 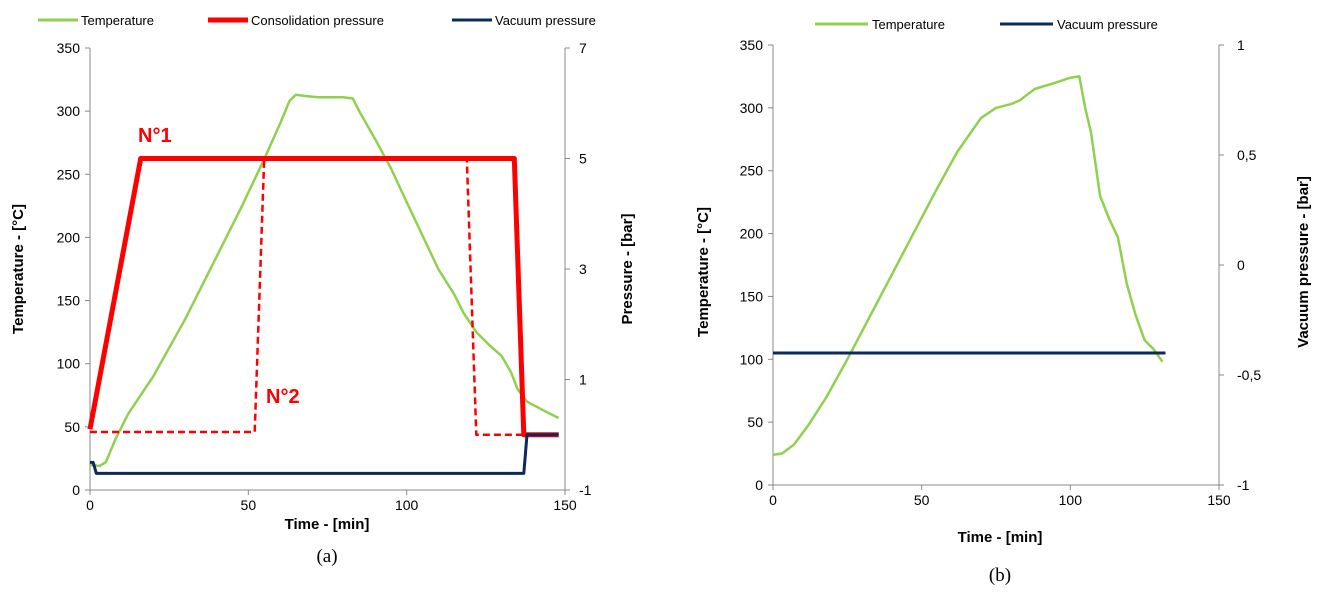 What do you see at coordinates (283, 397) in the screenshot?
I see `annotation-n2: N°2` at bounding box center [283, 397].